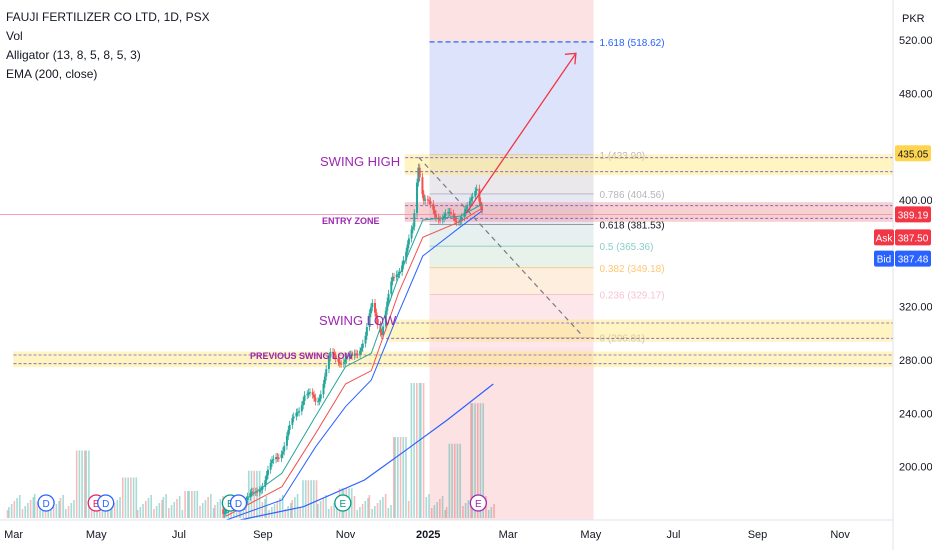 The width and height of the screenshot is (932, 550). What do you see at coordinates (915, 468) in the screenshot?
I see `price-tick-label: 200.00` at bounding box center [915, 468].